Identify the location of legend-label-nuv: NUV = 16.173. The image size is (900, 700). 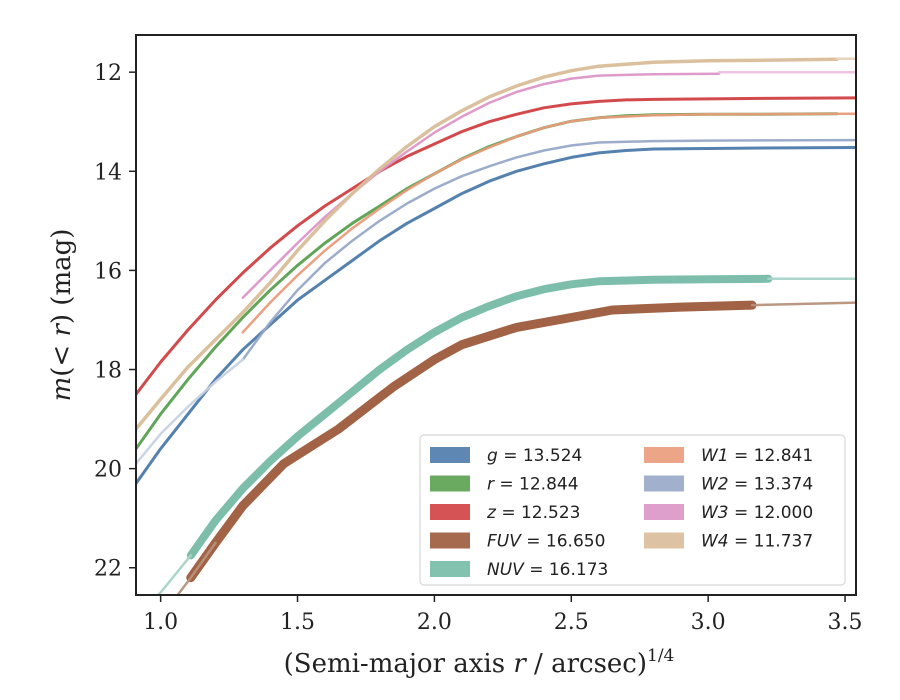
(547, 570).